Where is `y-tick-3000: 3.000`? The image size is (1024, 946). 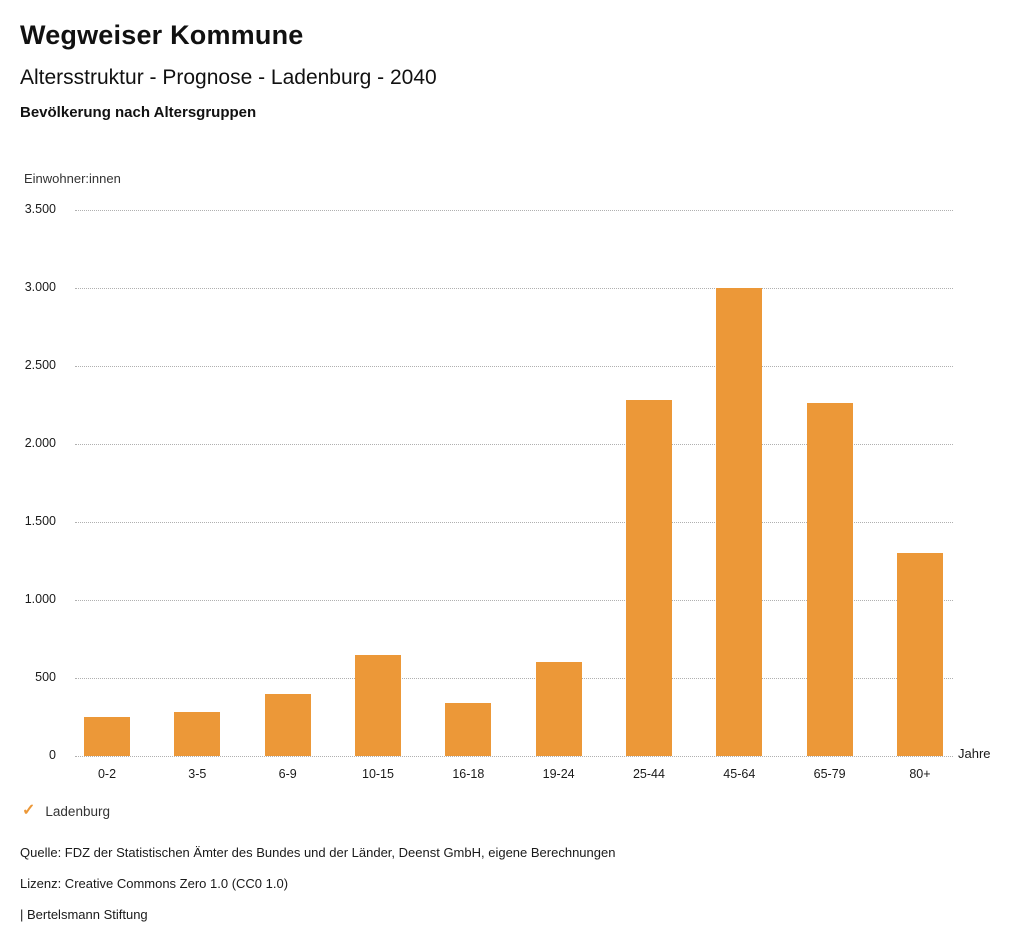
y-tick-3000: 3.000 is located at coordinates (40, 287).